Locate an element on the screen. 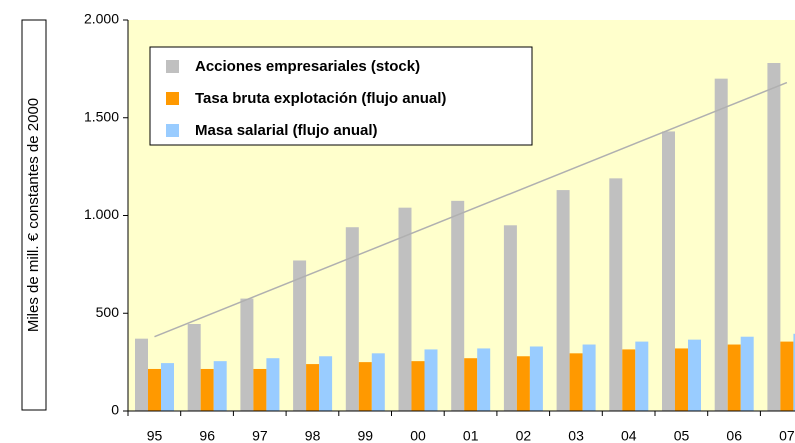  y-tick-label: 2.000 is located at coordinates (101, 19).